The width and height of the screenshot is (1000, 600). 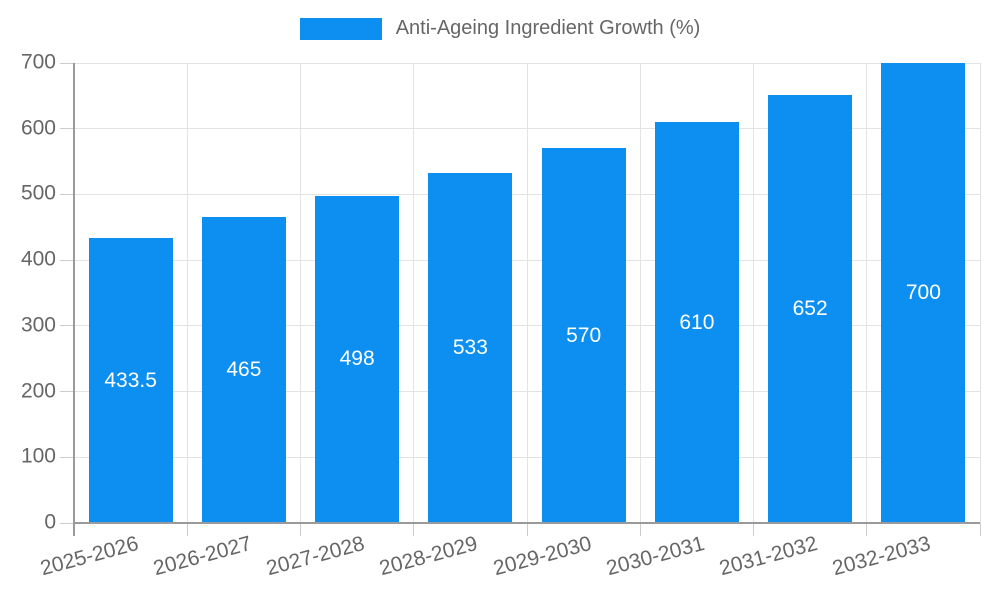 What do you see at coordinates (38, 128) in the screenshot?
I see `y-tick-label: 600` at bounding box center [38, 128].